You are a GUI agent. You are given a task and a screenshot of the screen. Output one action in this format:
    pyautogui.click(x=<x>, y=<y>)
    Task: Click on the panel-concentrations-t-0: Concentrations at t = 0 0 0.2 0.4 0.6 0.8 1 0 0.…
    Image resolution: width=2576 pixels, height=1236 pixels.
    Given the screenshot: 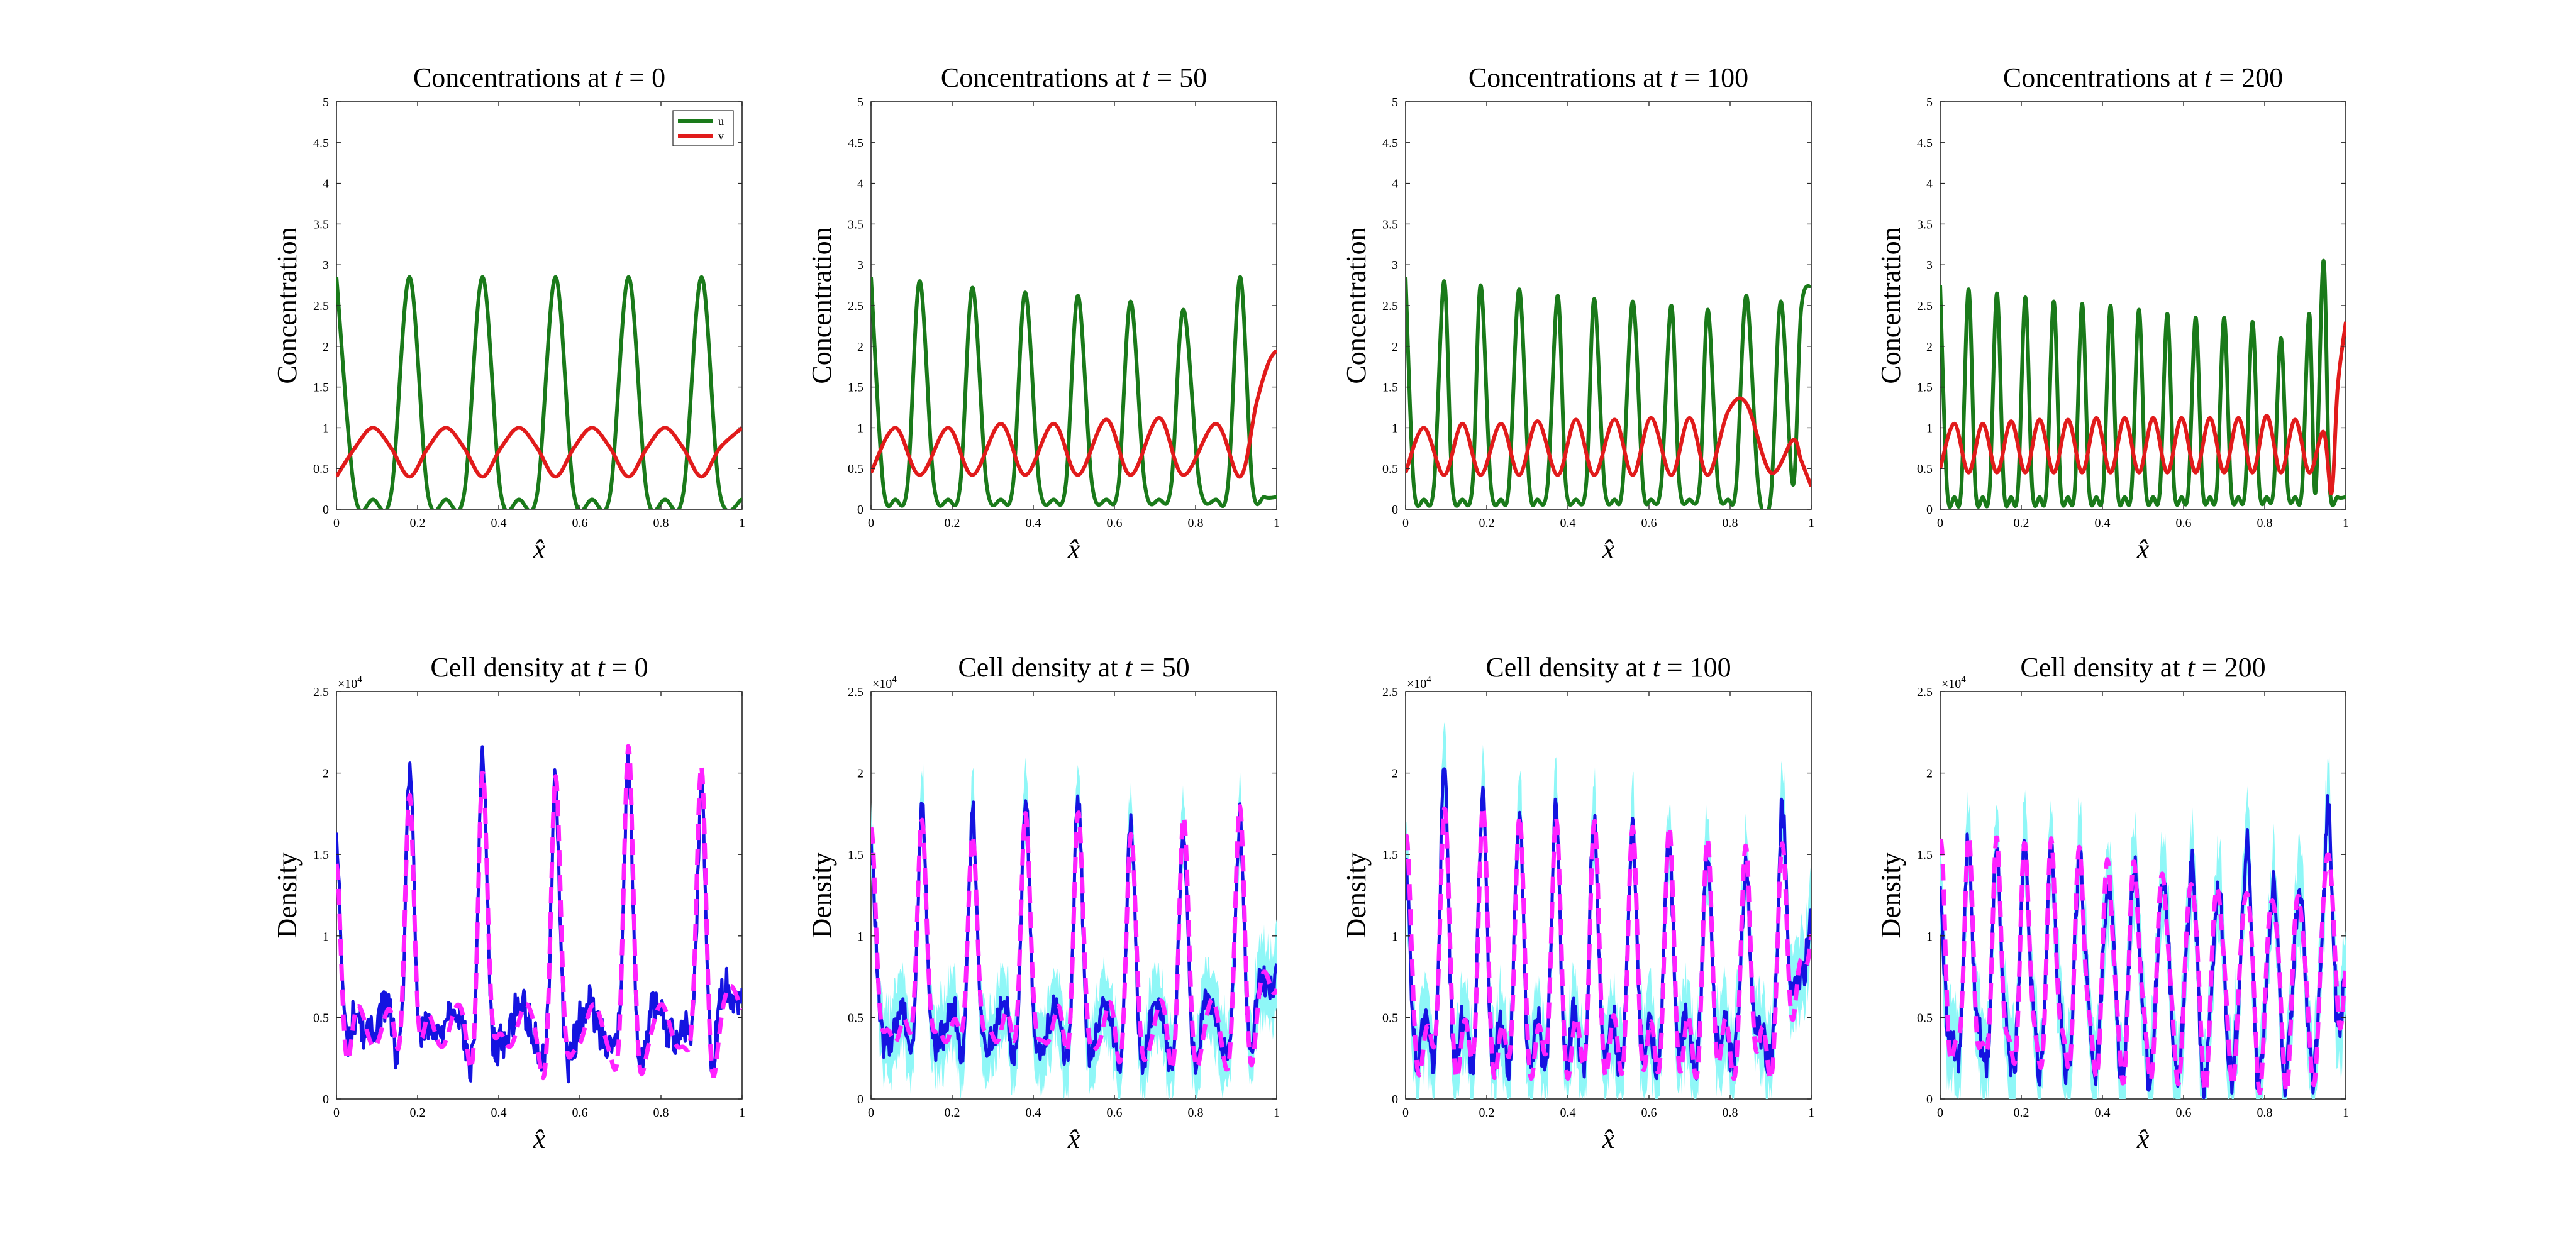 What is the action you would take?
    pyautogui.click(x=508, y=314)
    